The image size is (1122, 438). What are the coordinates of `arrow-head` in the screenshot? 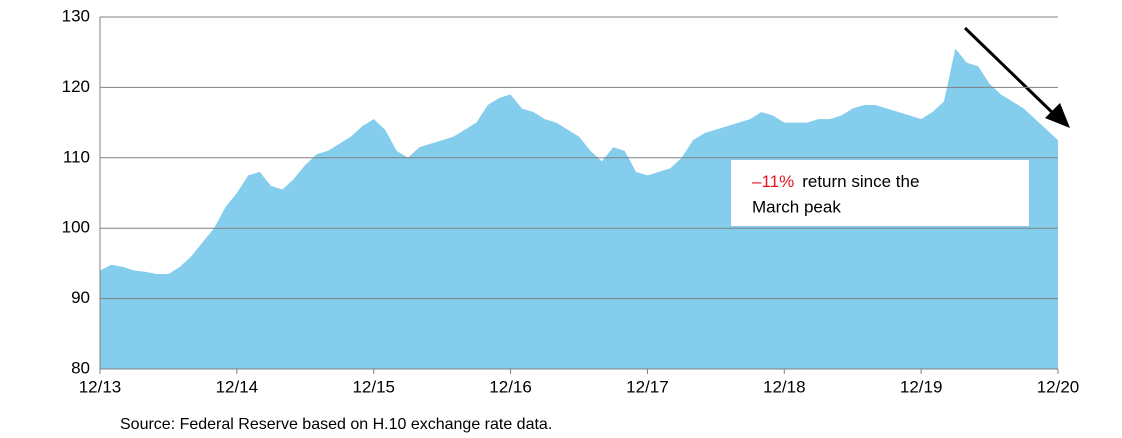 It's located at (1057, 115).